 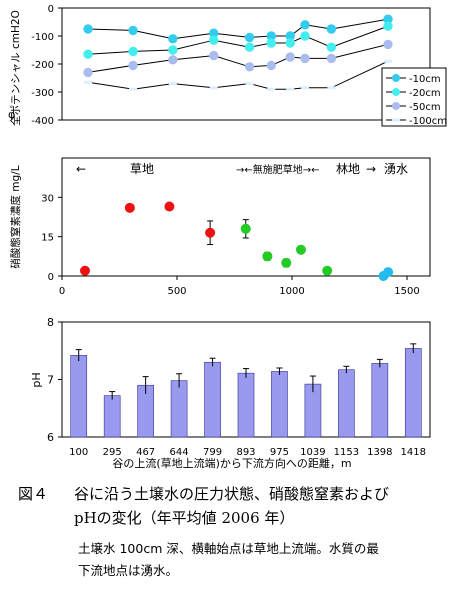 What do you see at coordinates (291, 291) in the screenshot?
I see `nitrate-xtick-label: 1000` at bounding box center [291, 291].